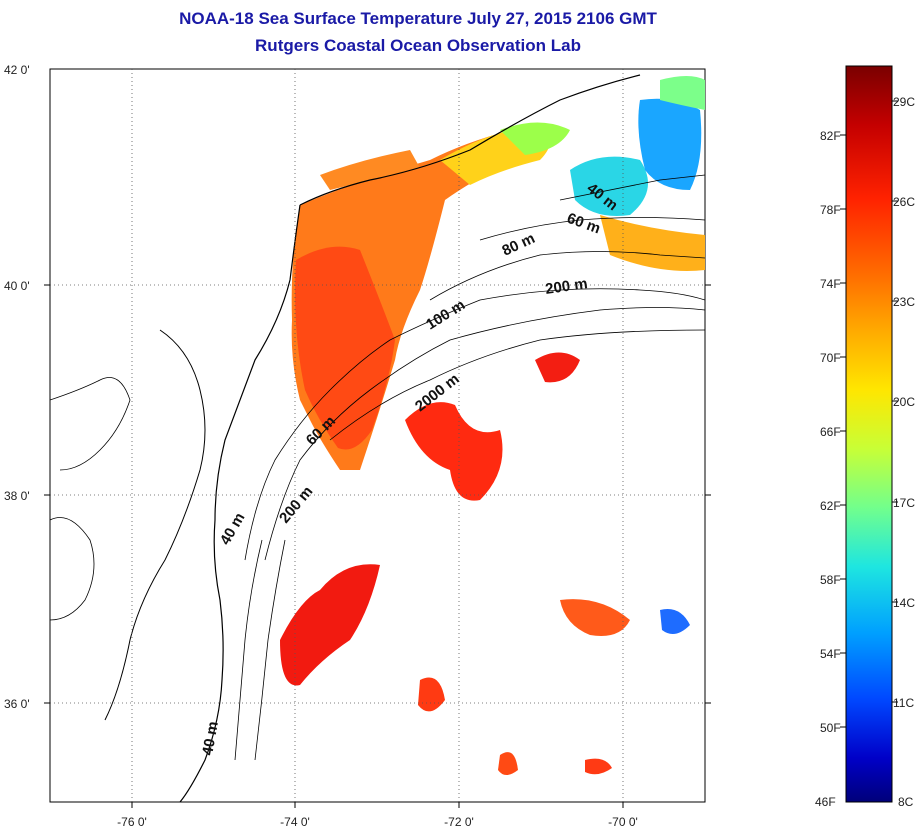 Image resolution: width=920 pixels, height=832 pixels. I want to click on colorbar-fahrenheit-labels: 82F 78F 74F 70F 66F 62F 58F 54F 50F 46F, so click(828, 469).